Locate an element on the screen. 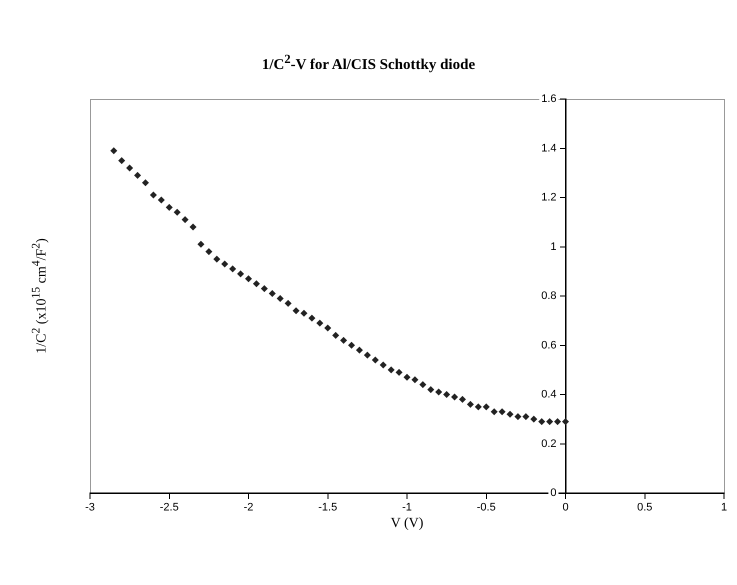  x-tick-label: 1 is located at coordinates (724, 508).